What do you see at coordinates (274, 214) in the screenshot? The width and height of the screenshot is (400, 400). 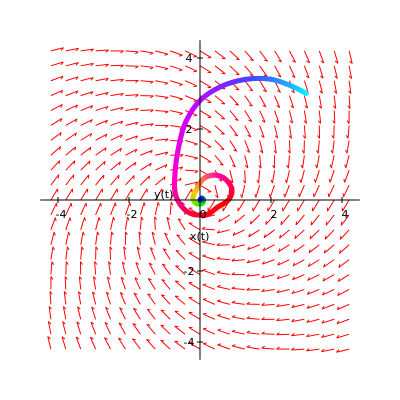 I see `x-tick-label: 2` at bounding box center [274, 214].